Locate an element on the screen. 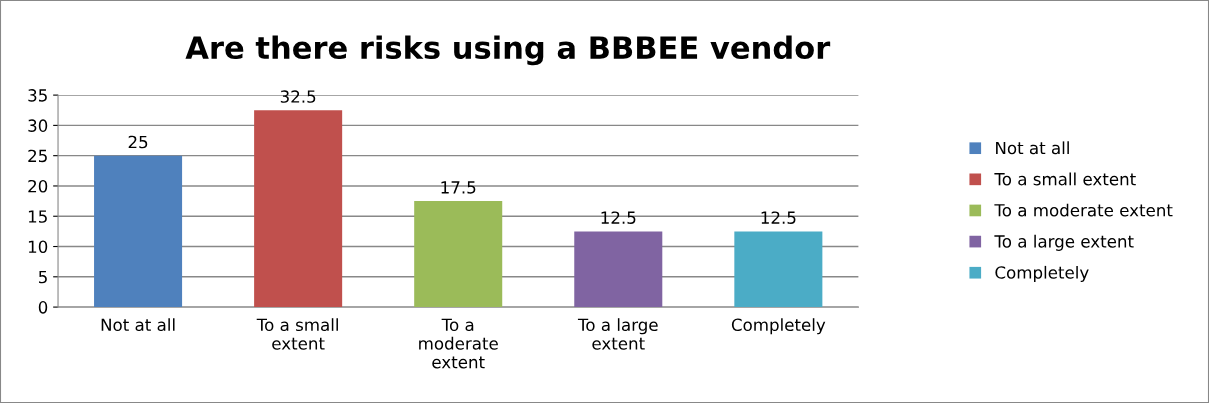 The height and width of the screenshot is (403, 1209). legend-label: To a large extent is located at coordinates (1064, 242).